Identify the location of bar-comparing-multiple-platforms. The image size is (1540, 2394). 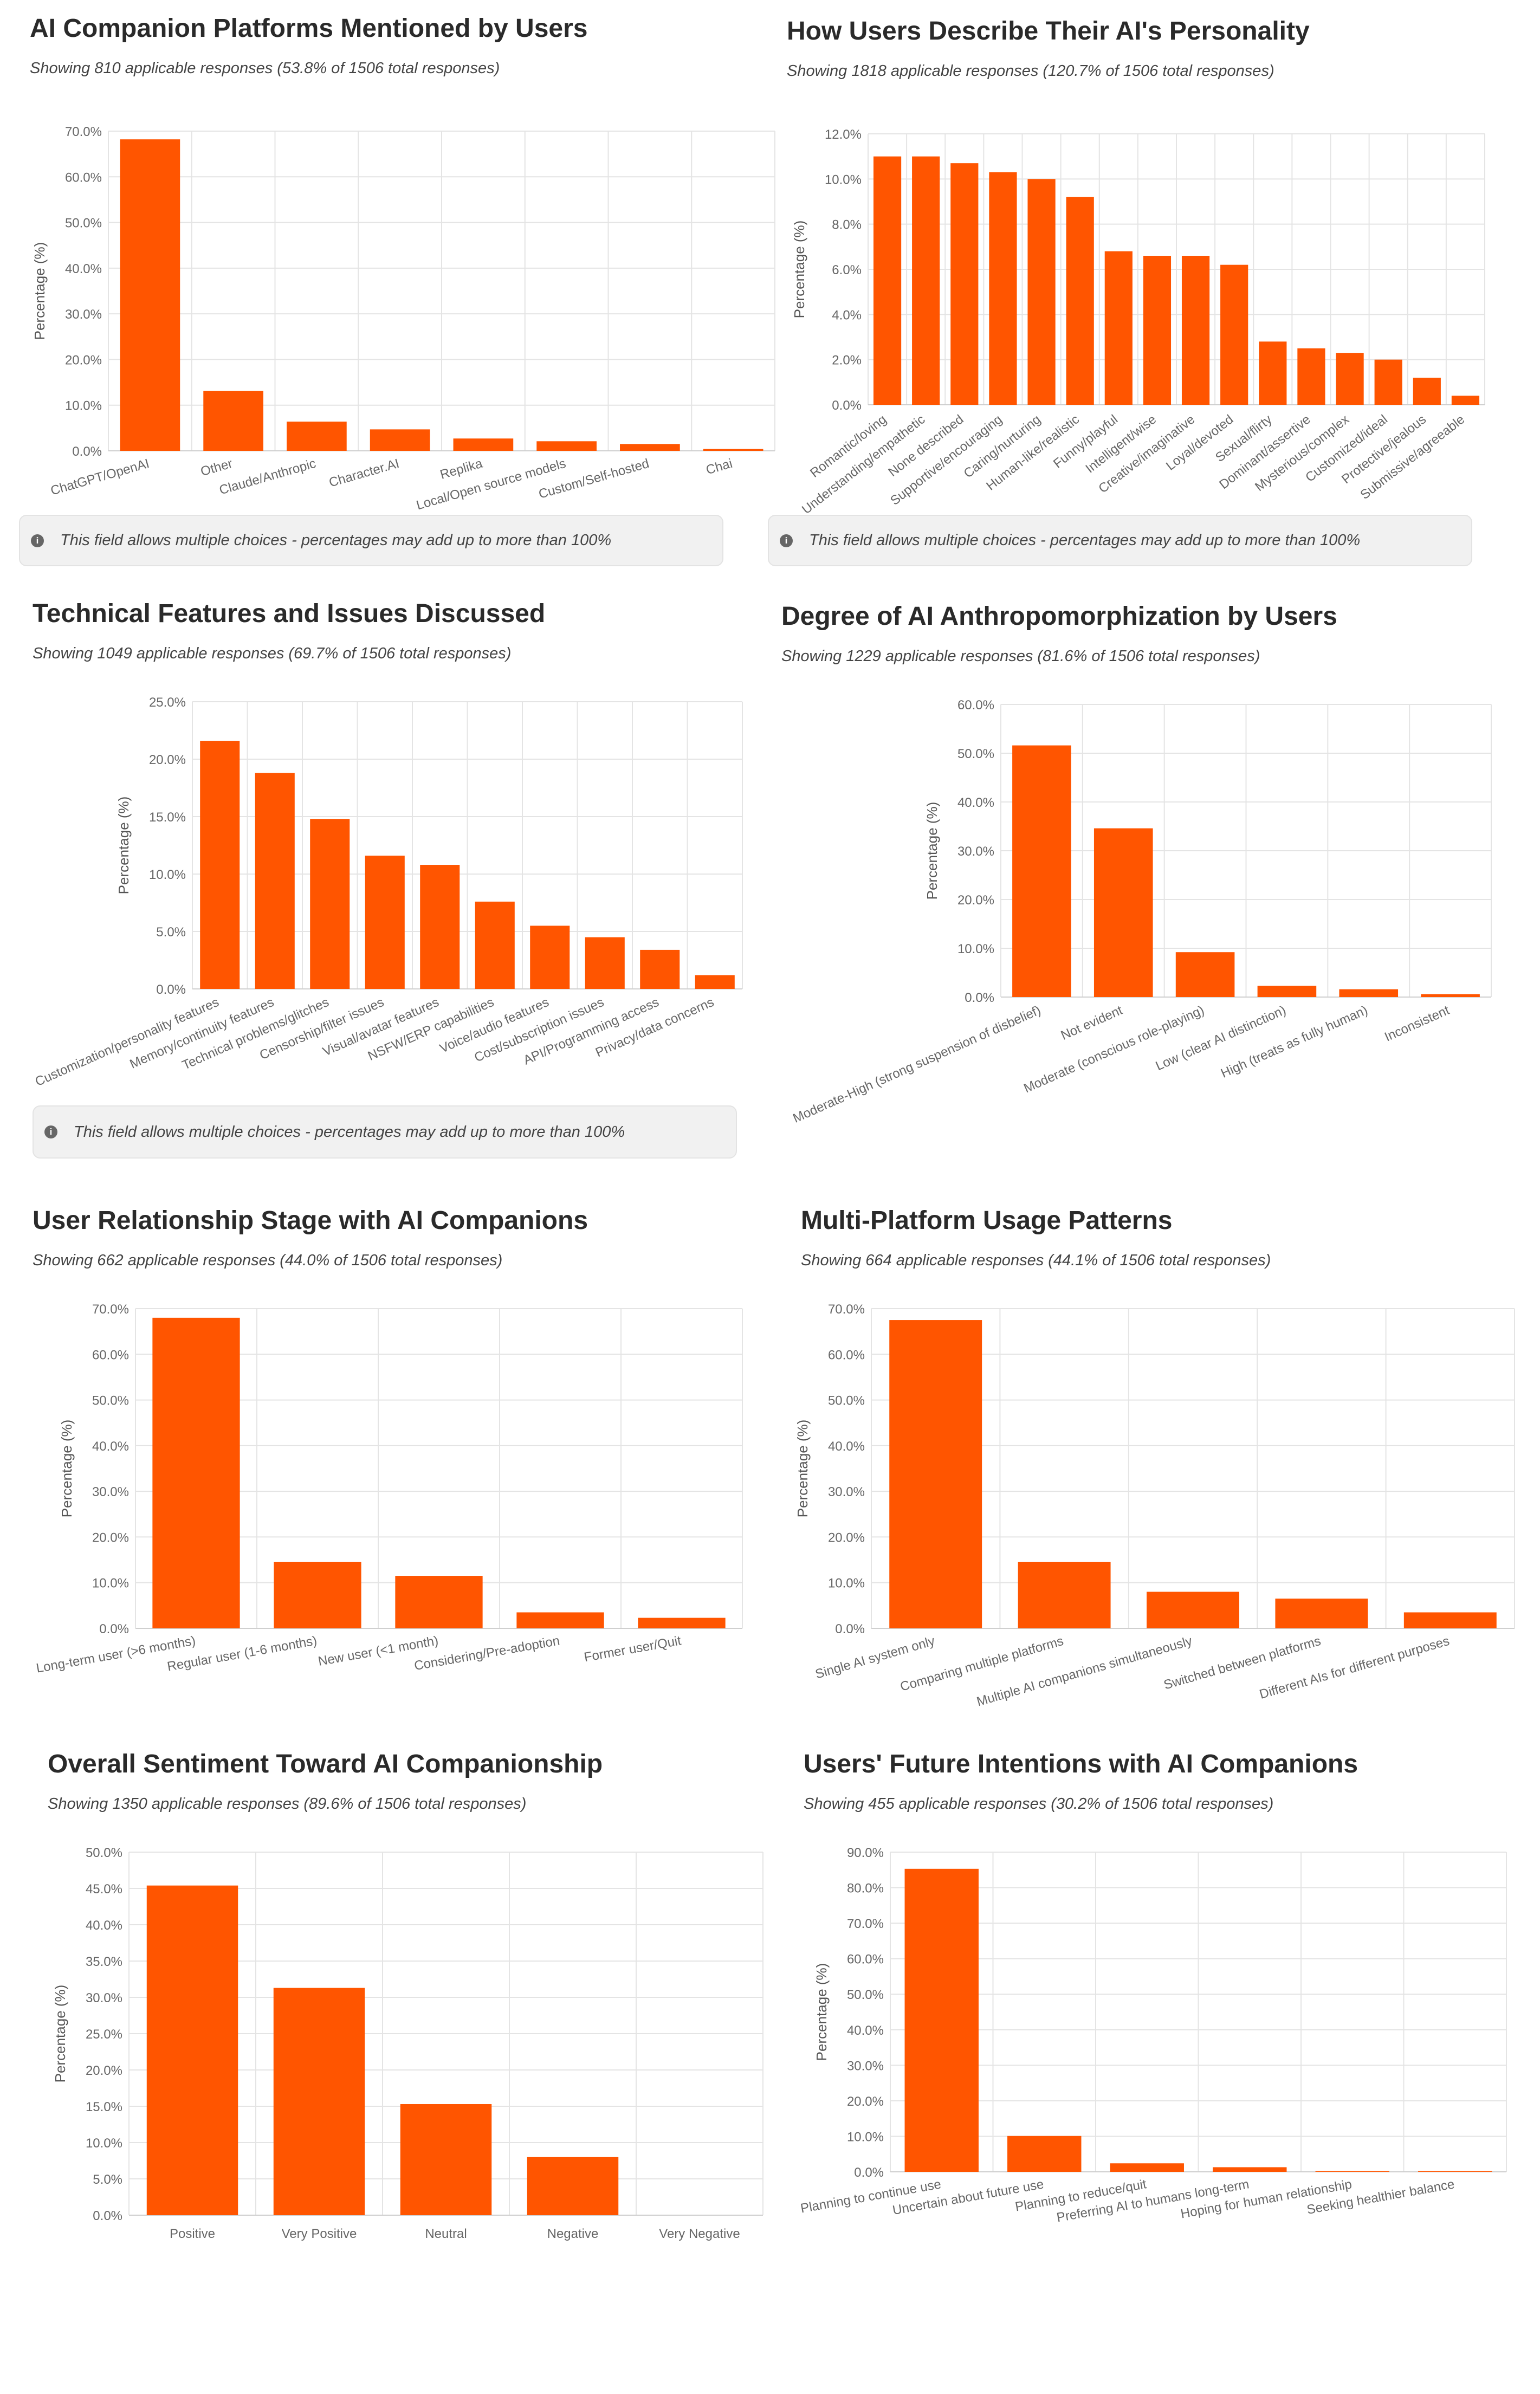
(1064, 1595).